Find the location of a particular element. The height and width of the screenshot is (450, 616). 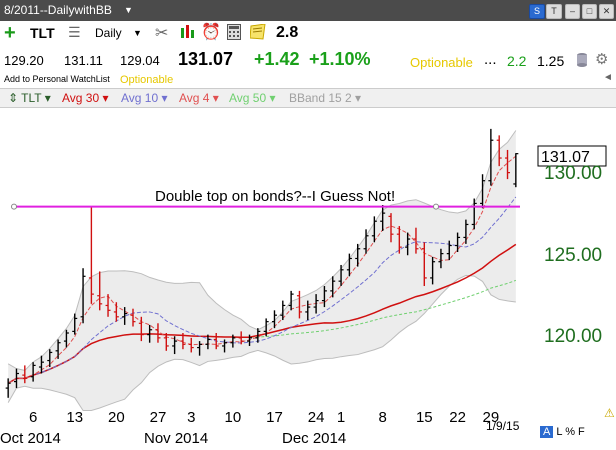

list-icon: ☰ is located at coordinates (74, 32).